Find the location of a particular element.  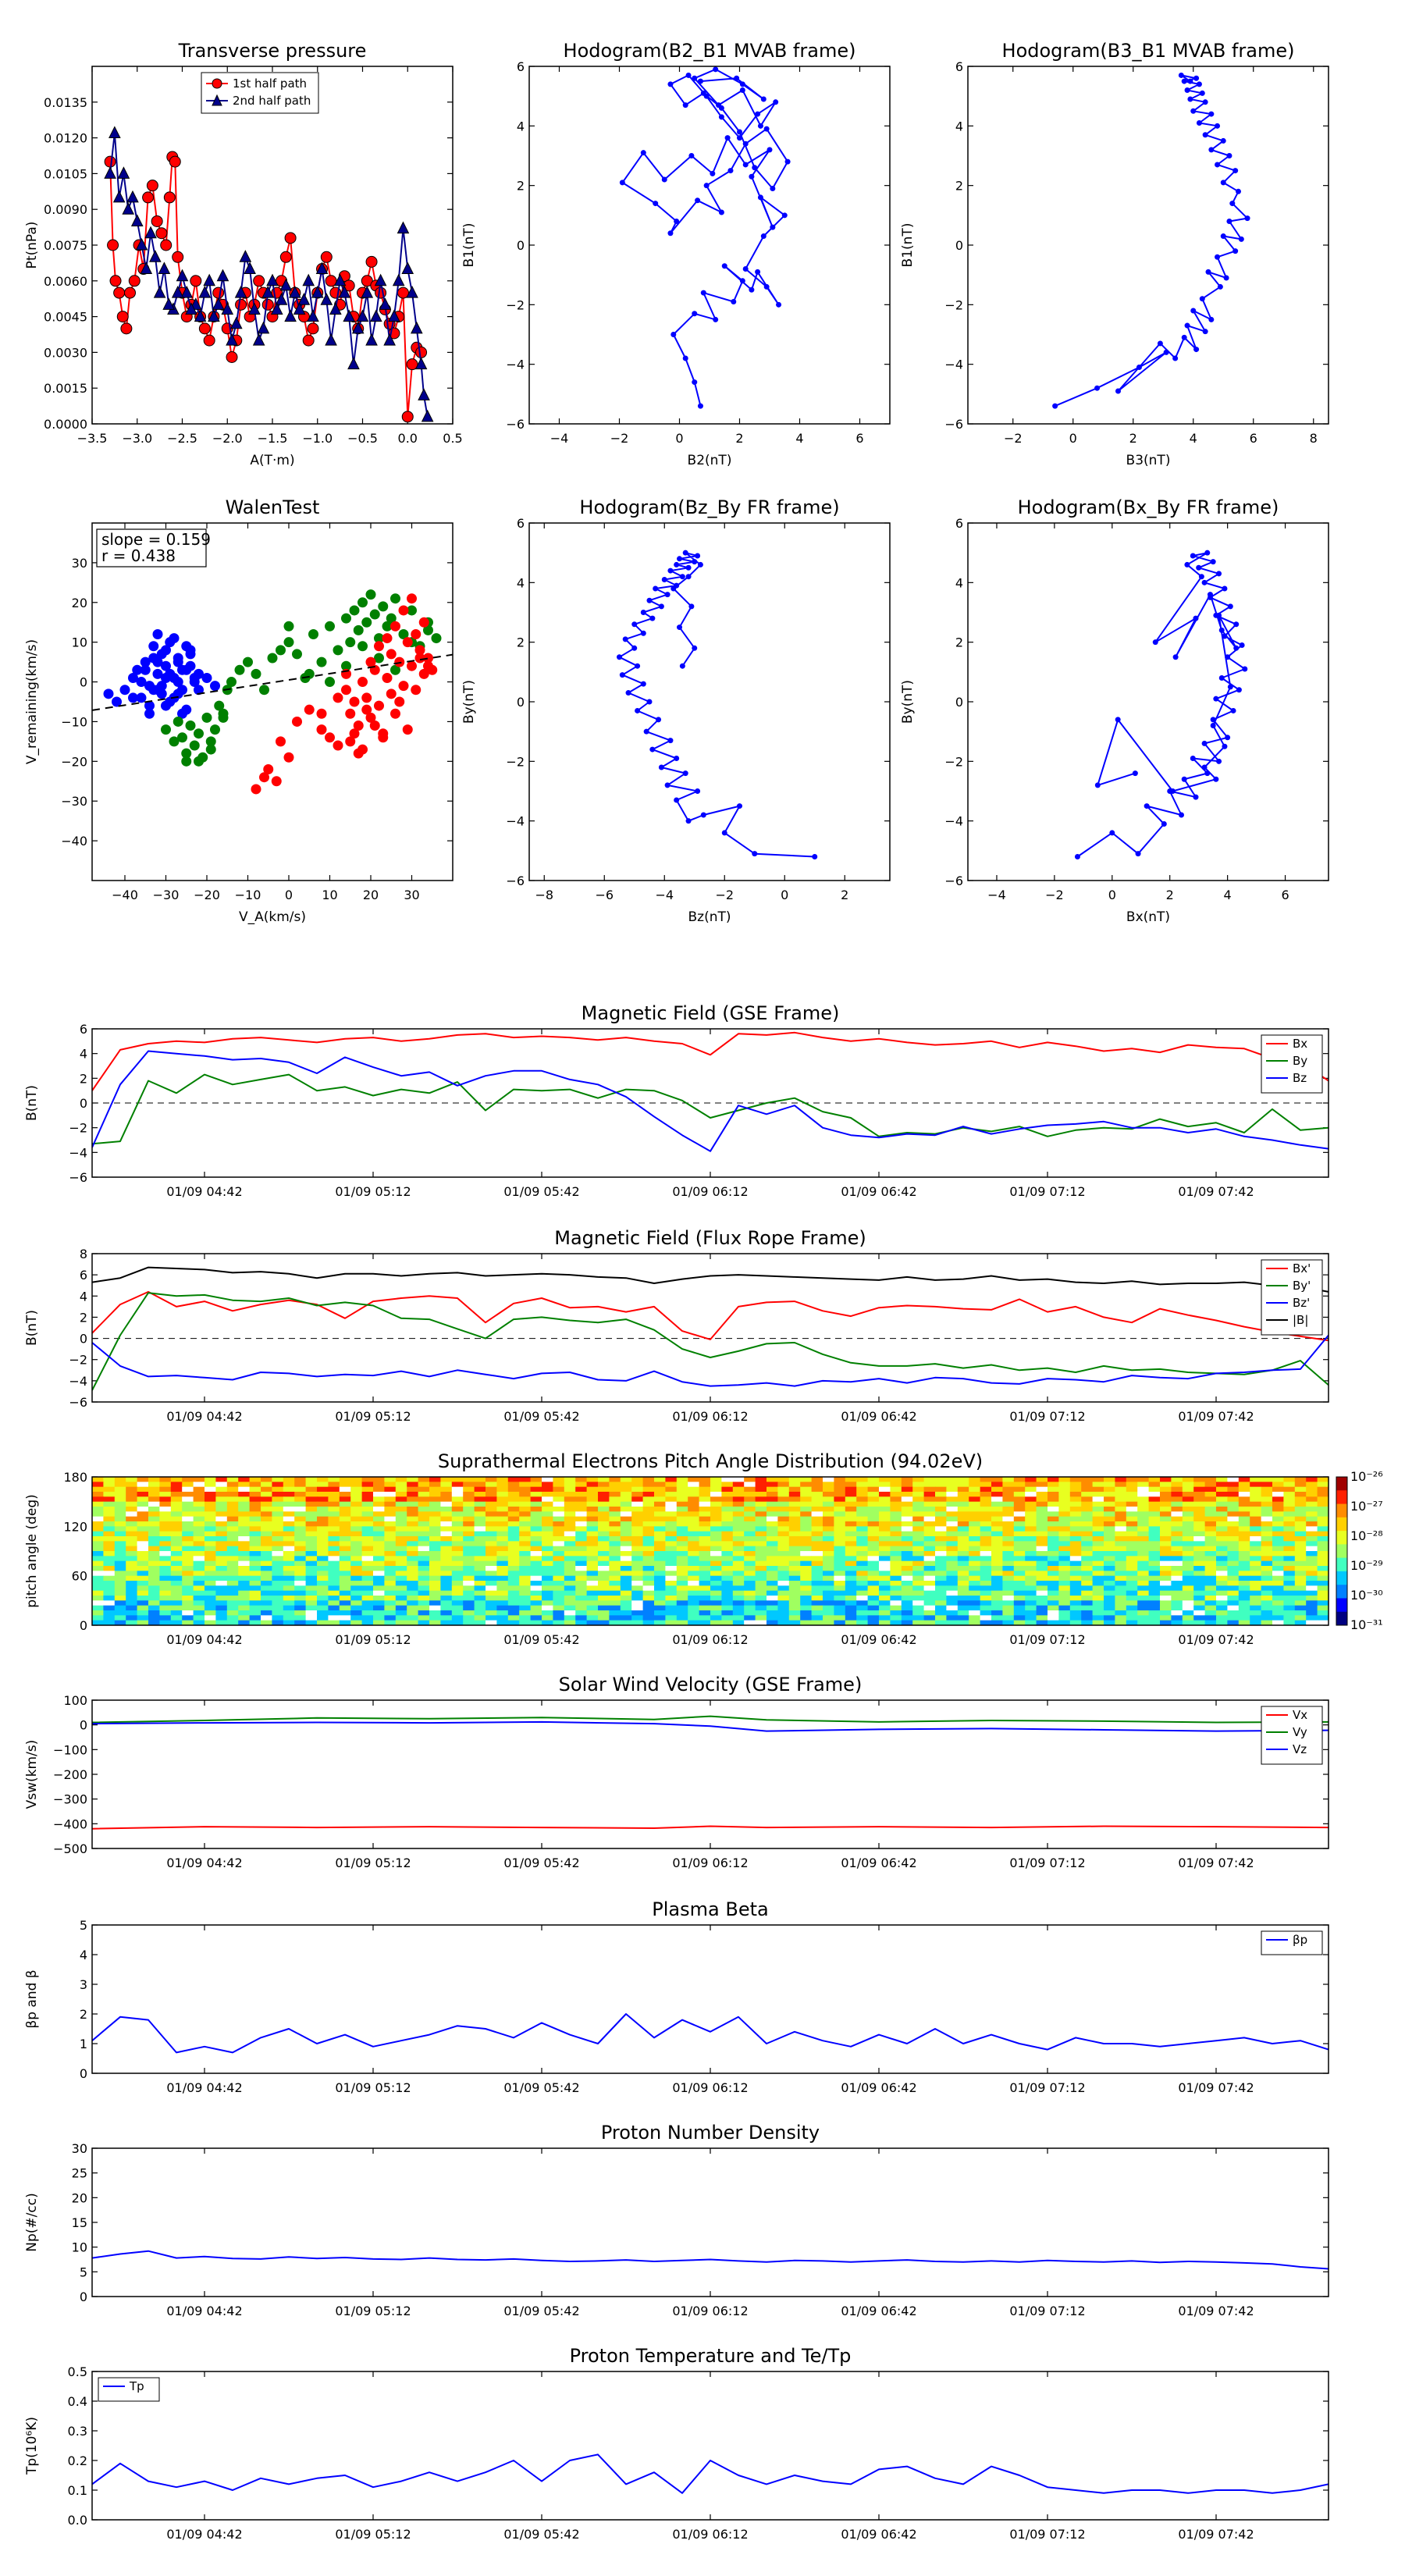

y-tick-label: −4 is located at coordinates (954, 365).